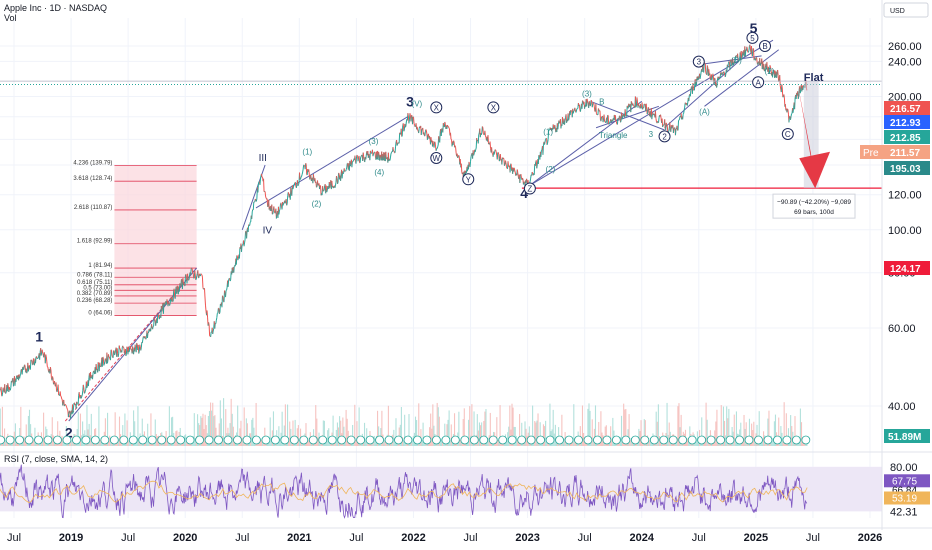  Describe the element at coordinates (356, 538) in the screenshot. I see `x-tick-label: Jul` at that location.